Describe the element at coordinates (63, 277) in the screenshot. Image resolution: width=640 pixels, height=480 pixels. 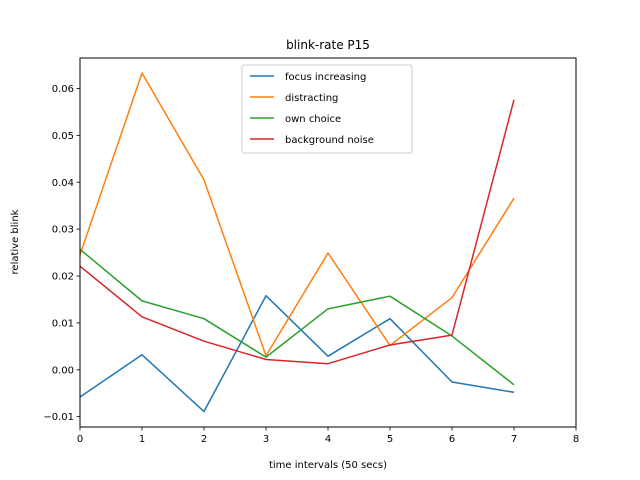
I see `y-tick-label: 0.02` at that location.